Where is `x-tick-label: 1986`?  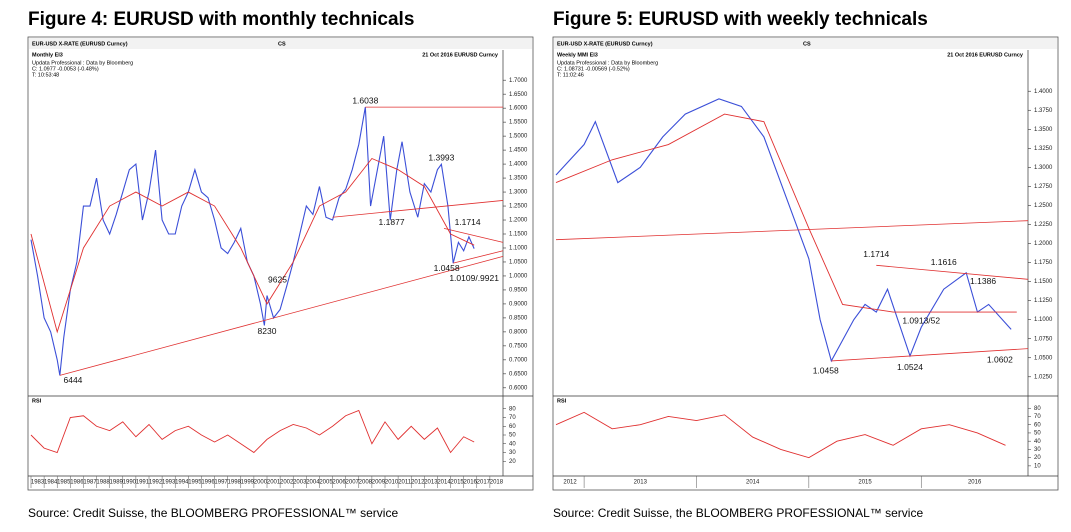 x-tick-label: 1986 is located at coordinates (77, 483).